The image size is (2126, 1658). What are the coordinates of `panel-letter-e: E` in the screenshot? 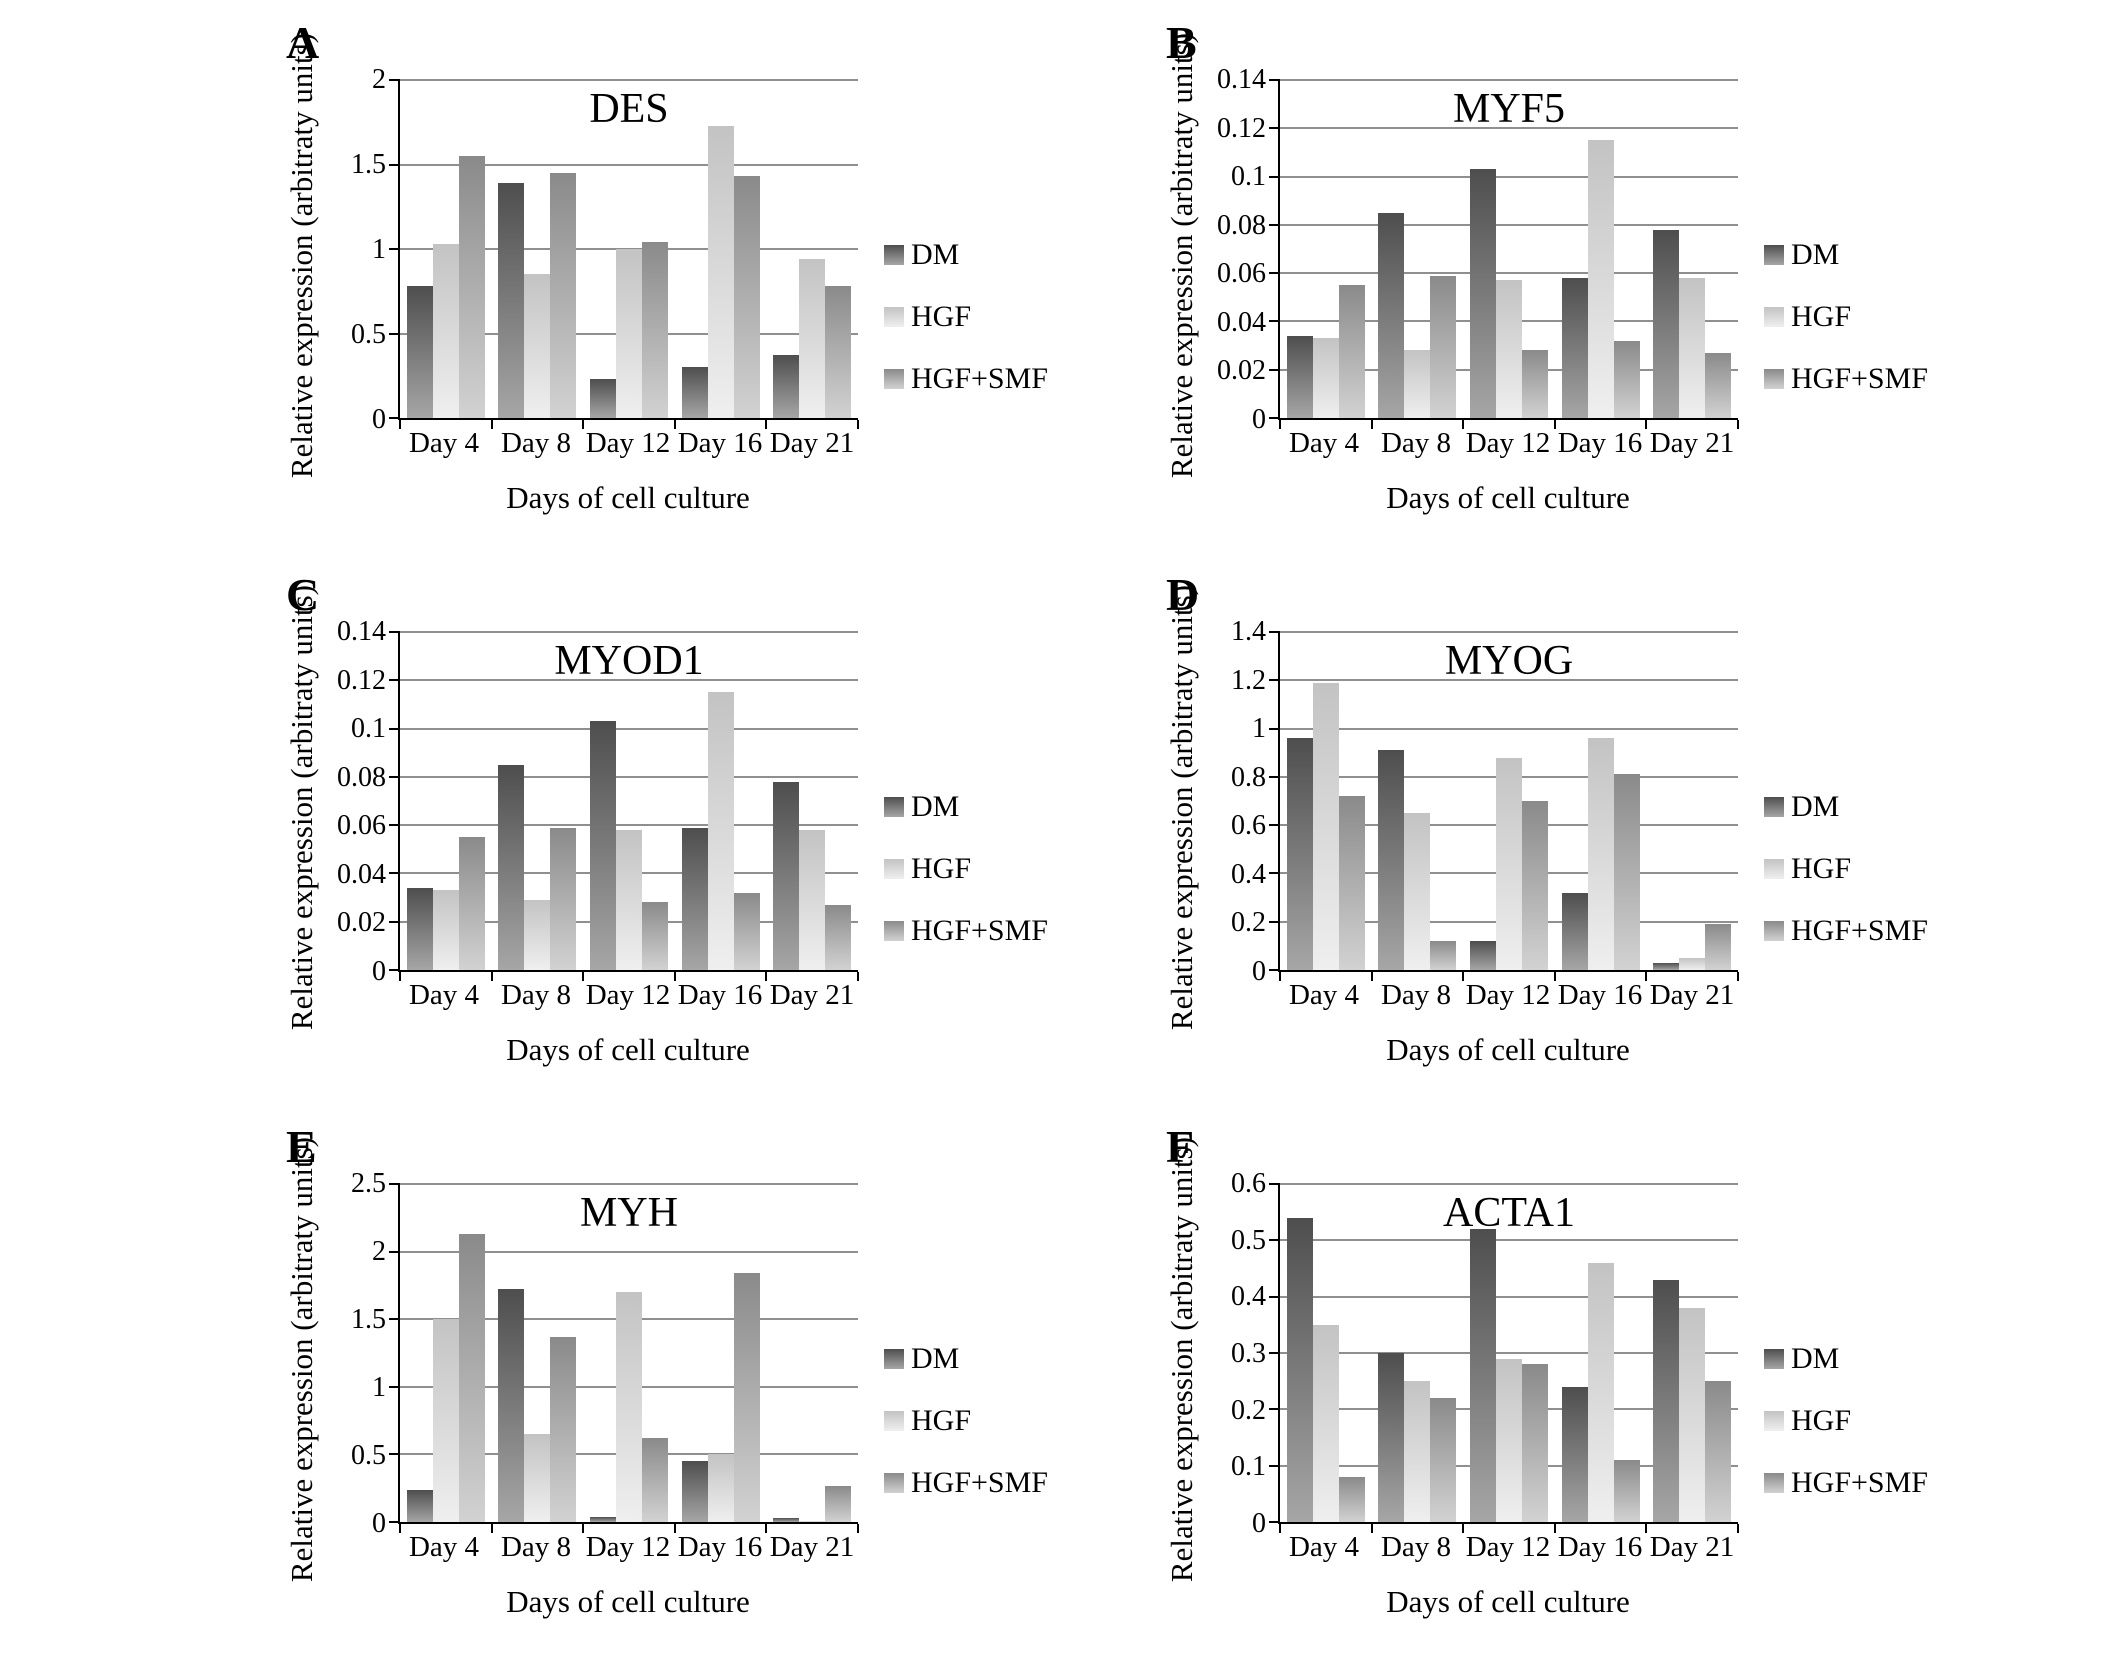 It's located at (301, 1146).